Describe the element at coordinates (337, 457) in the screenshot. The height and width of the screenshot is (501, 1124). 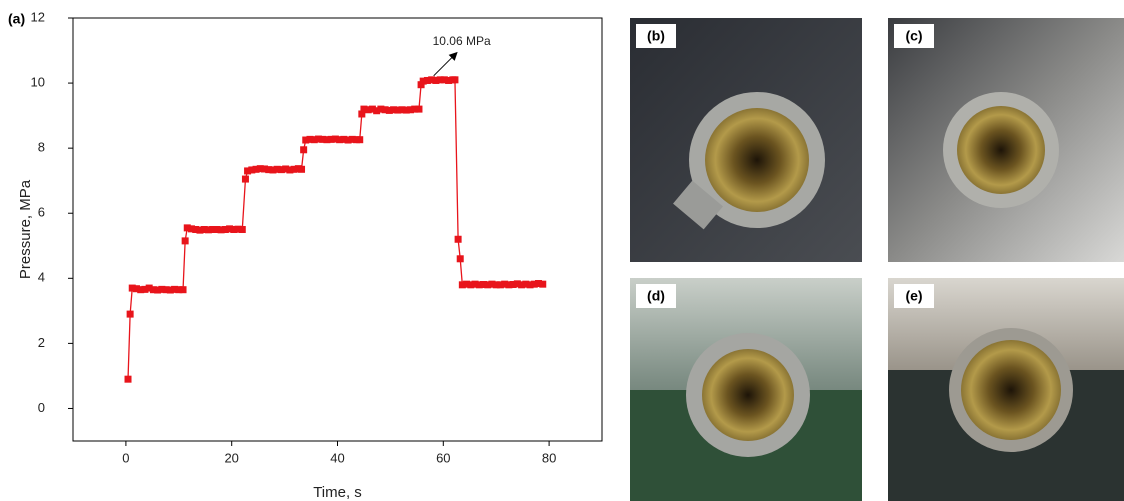
I see `x-tick-label: 40` at that location.